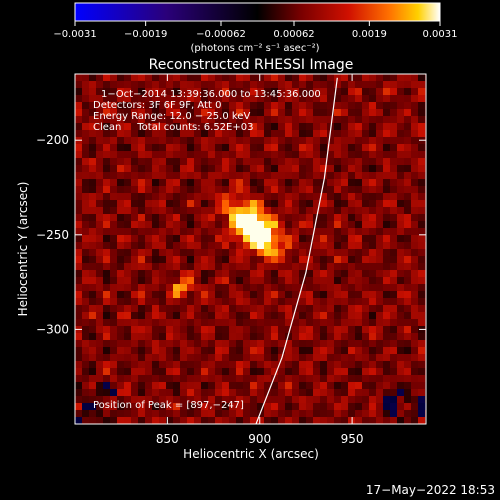 The height and width of the screenshot is (500, 500). Describe the element at coordinates (296, 250) in the screenshot. I see `solar-limb-line` at that location.